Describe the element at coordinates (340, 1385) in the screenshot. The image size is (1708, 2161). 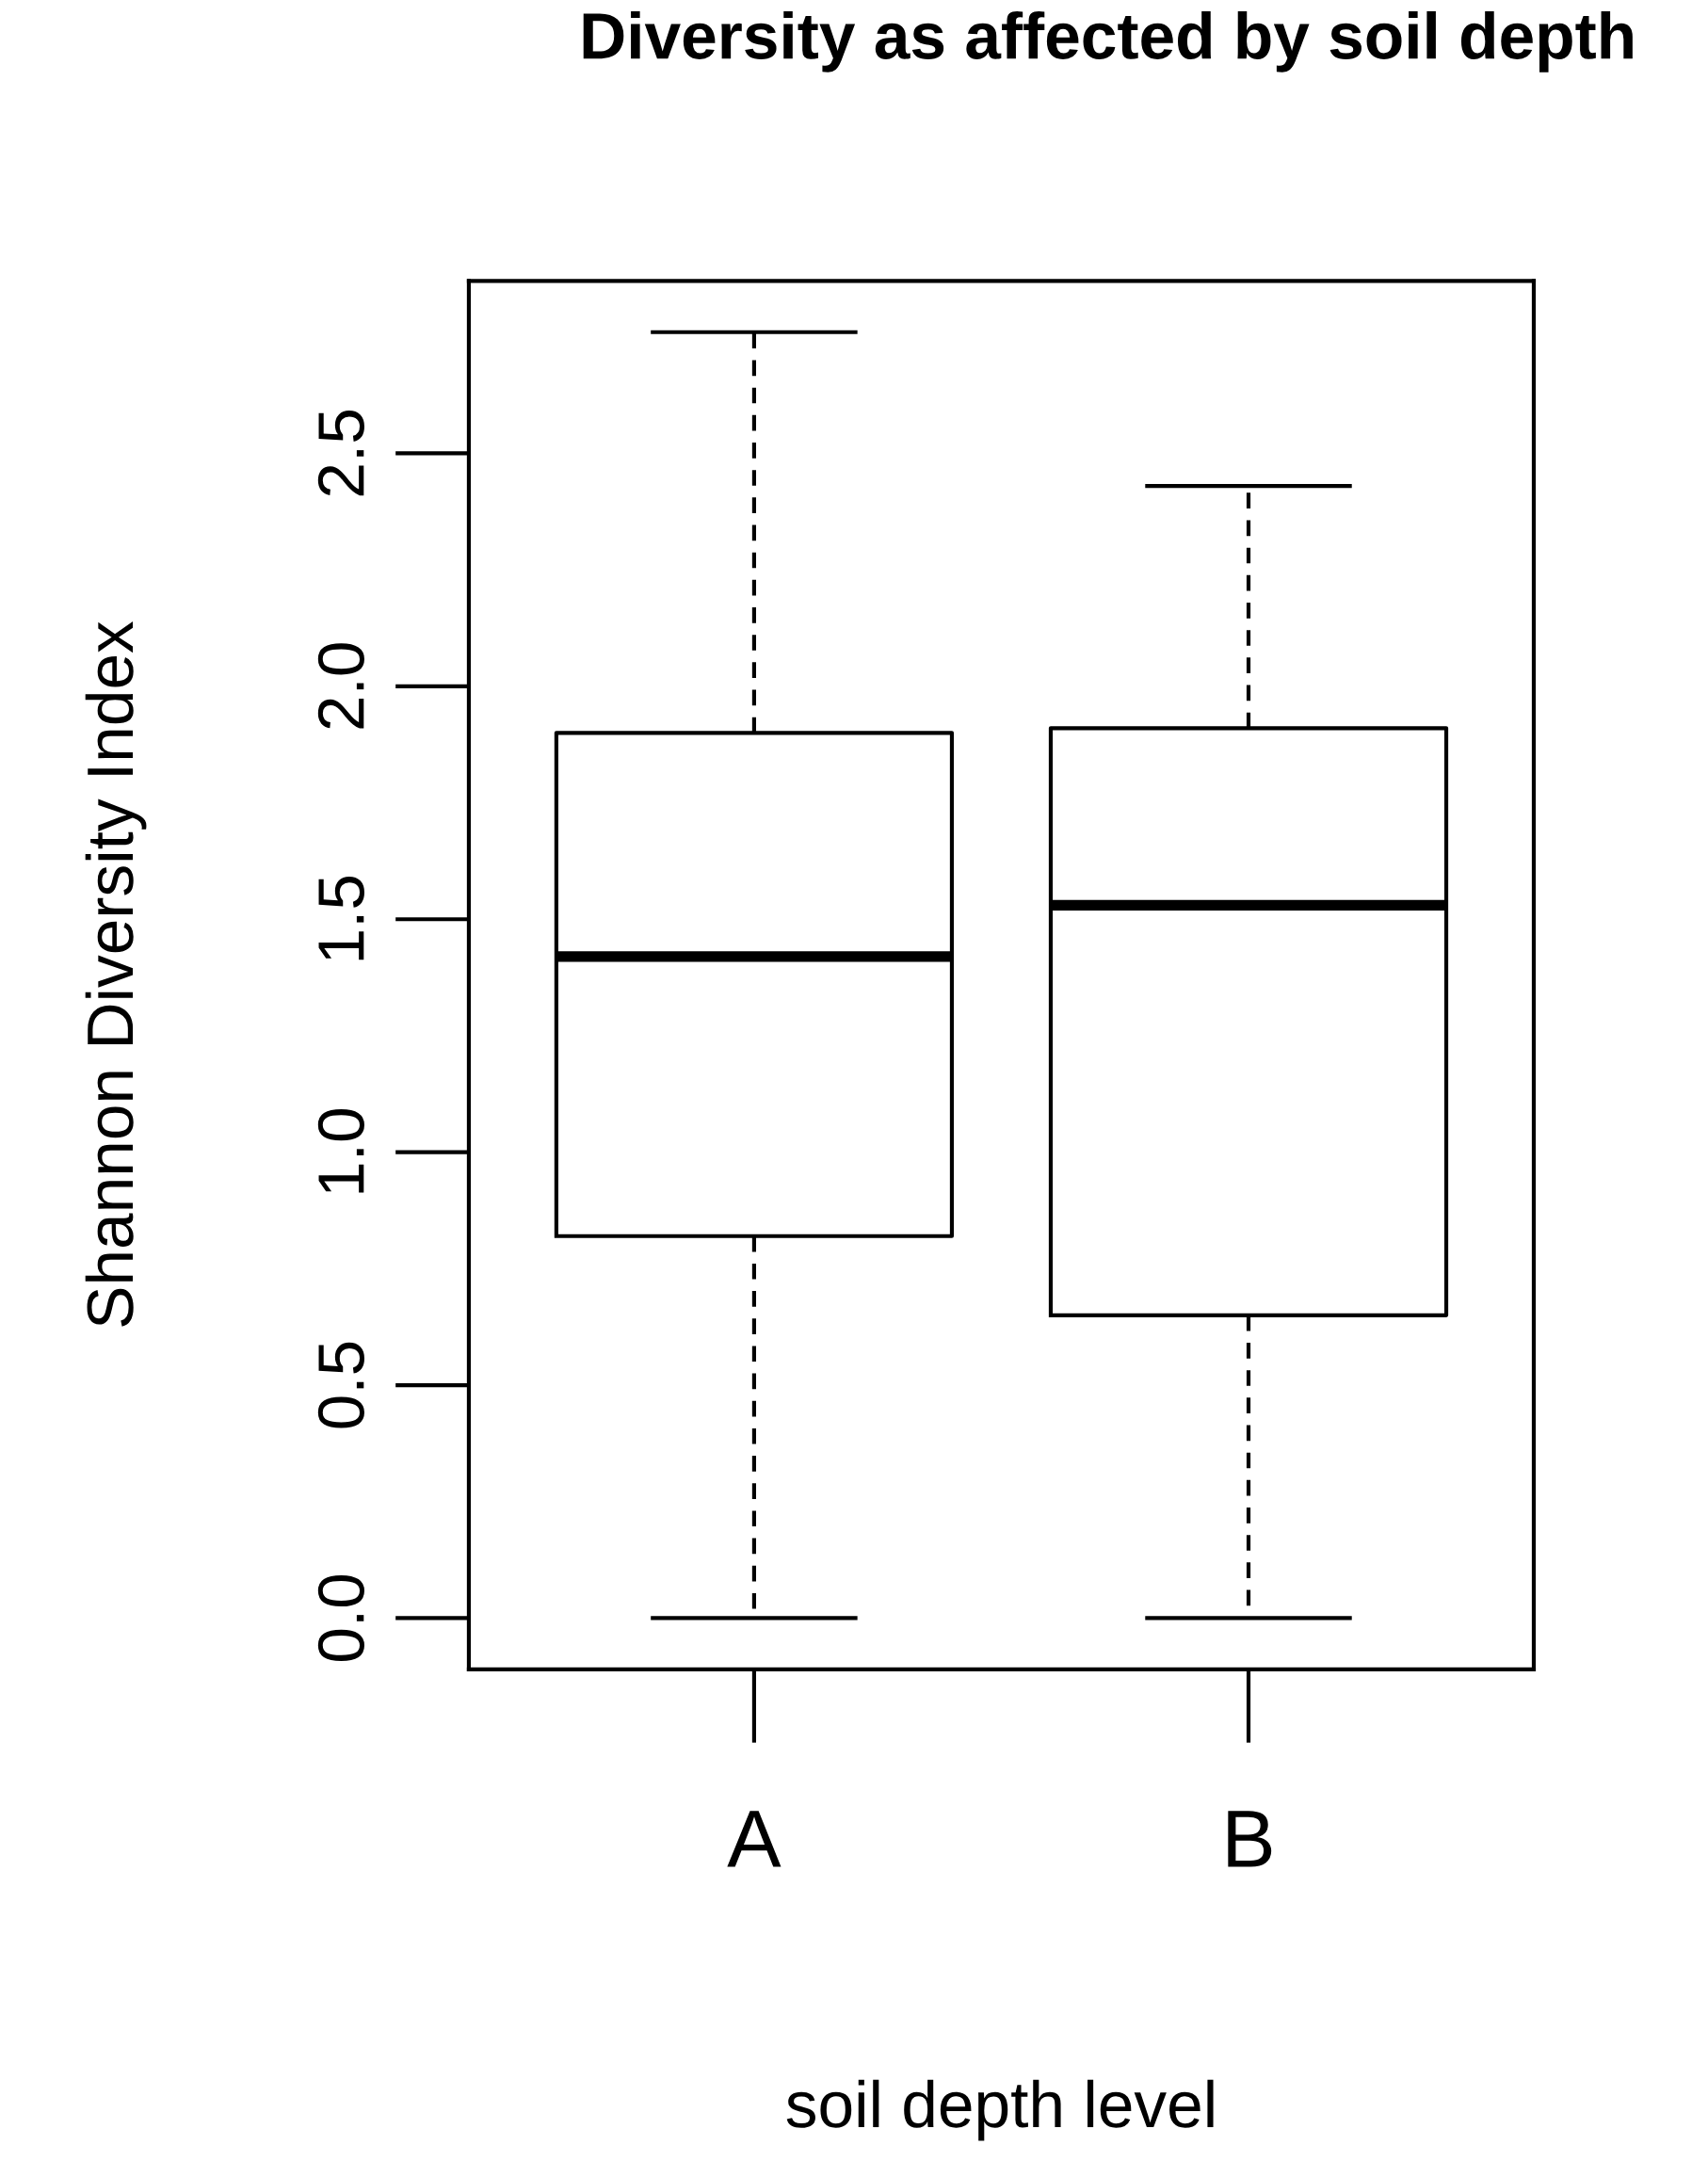
I see `y-tick-label: 0.5` at that location.